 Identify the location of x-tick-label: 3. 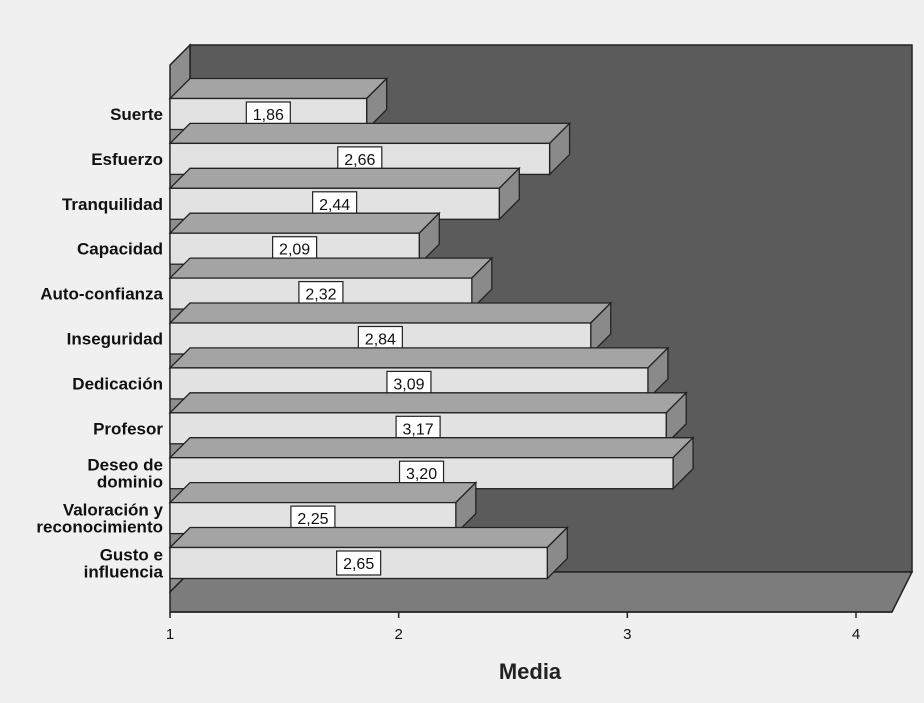
(627, 634).